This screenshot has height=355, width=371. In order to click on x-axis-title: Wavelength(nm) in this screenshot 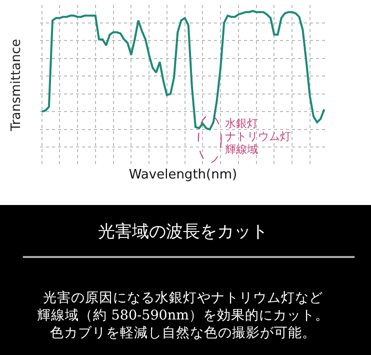, I will do `click(183, 175)`.